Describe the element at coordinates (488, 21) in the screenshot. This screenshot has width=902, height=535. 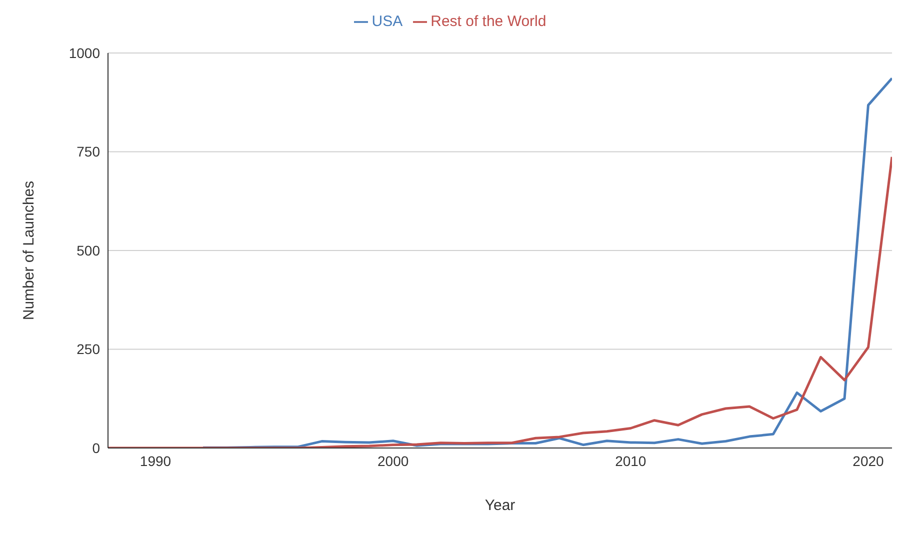
I see `legend-label: Rest of the World` at that location.